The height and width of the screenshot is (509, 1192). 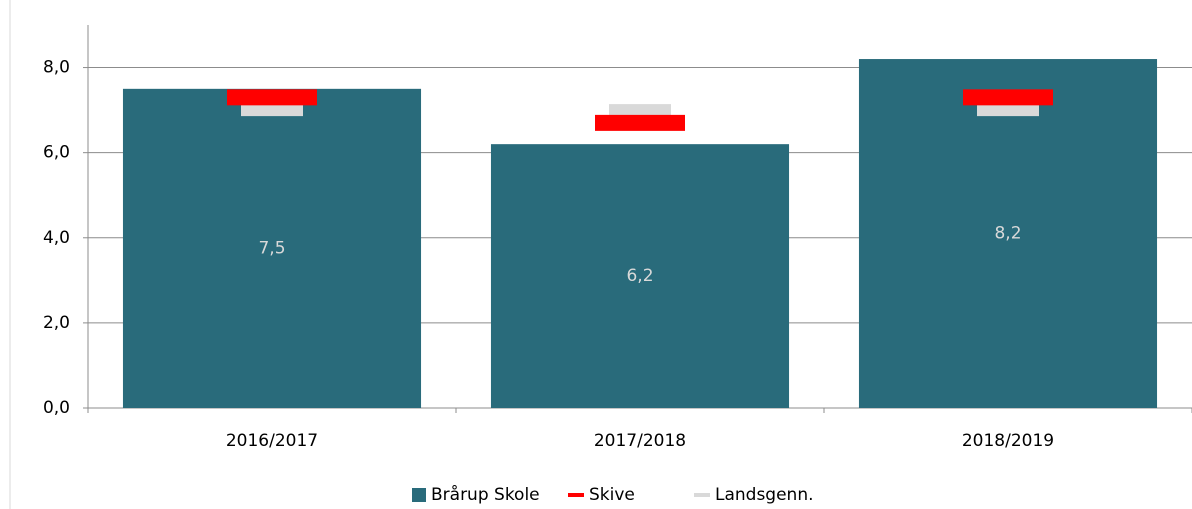 I want to click on legend-label: Brårup Skole, so click(x=485, y=494).